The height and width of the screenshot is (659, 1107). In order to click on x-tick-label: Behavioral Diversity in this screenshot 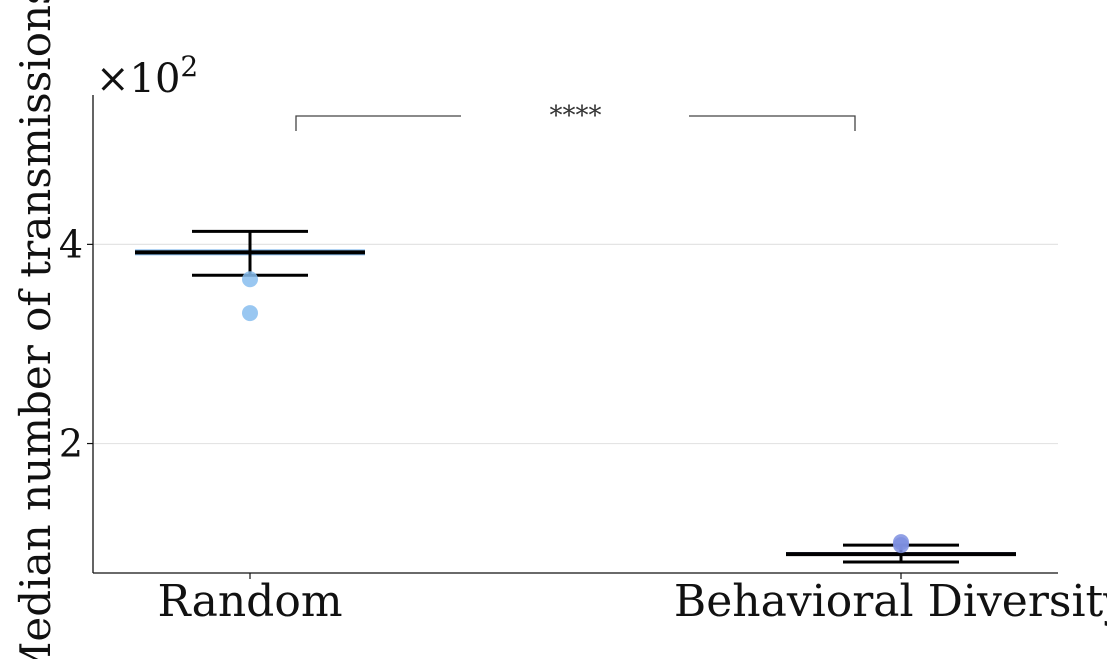, I will do `click(890, 601)`.